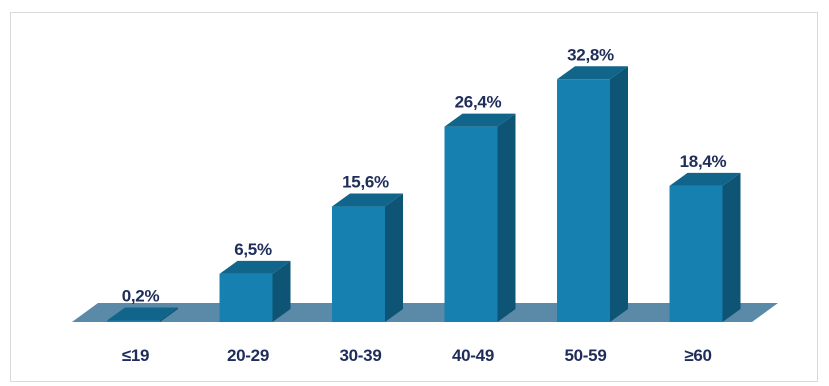  Describe the element at coordinates (473, 355) in the screenshot. I see `category-label: 40-49` at that location.